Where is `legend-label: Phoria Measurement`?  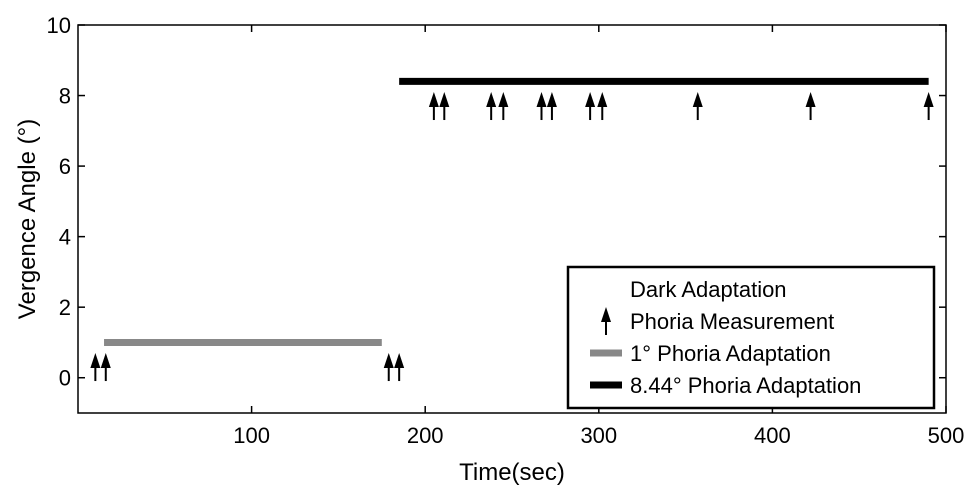
legend-label: Phoria Measurement is located at coordinates (732, 321).